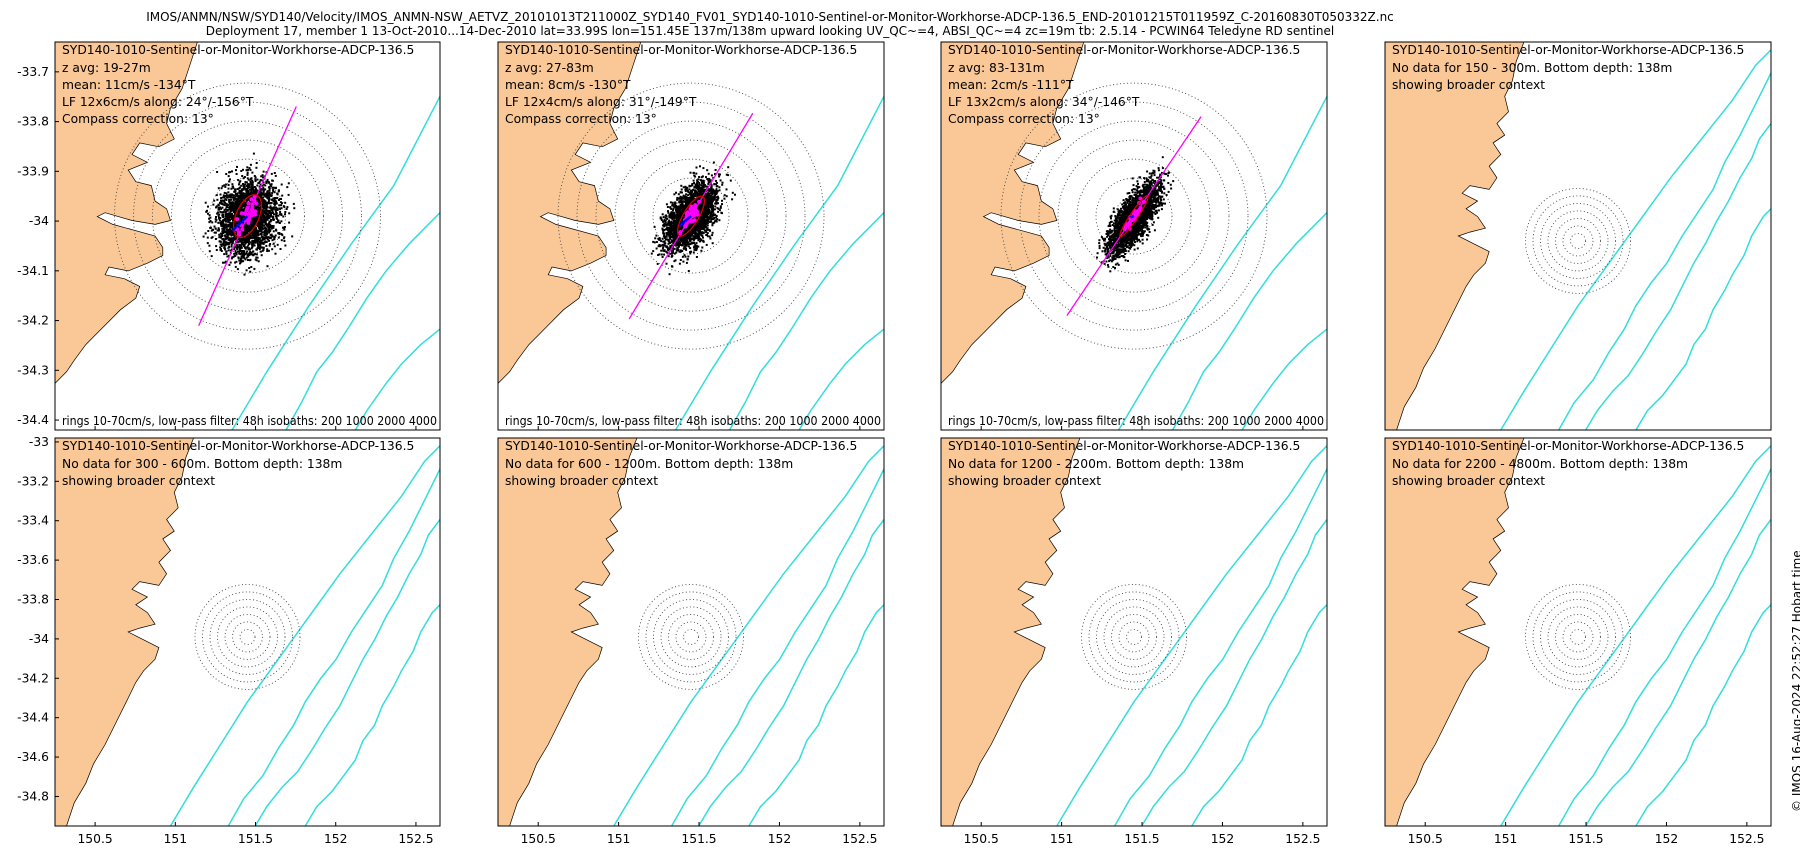  What do you see at coordinates (33, 72) in the screenshot?
I see `y-tick-label: -33.7` at bounding box center [33, 72].